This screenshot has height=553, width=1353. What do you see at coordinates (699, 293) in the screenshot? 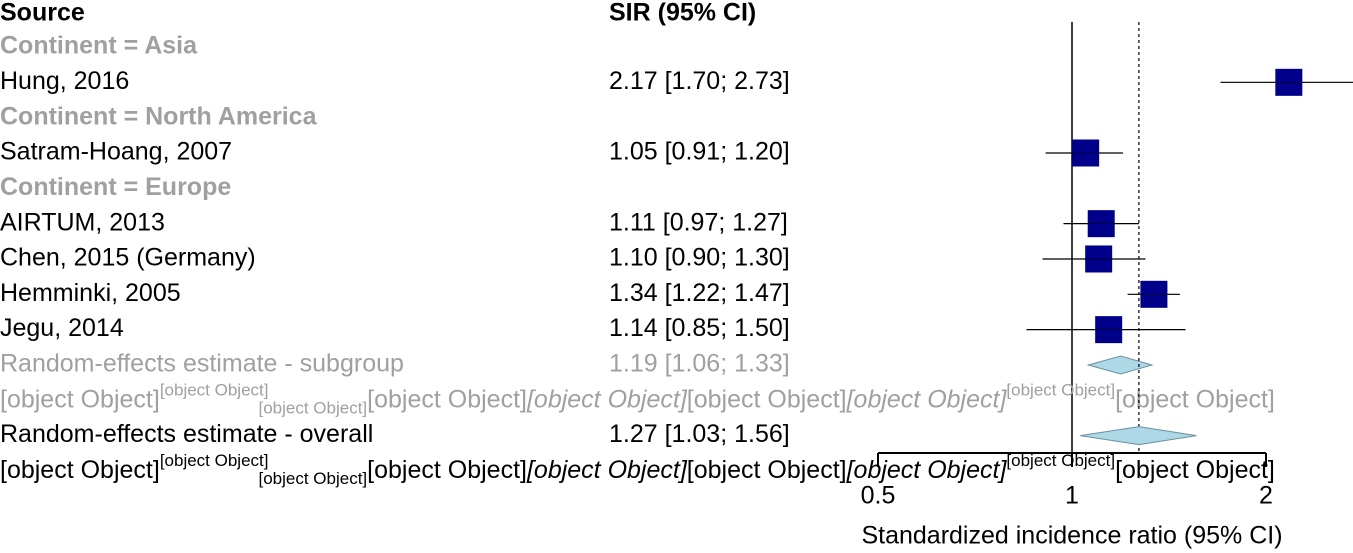
I see `estimate-label: 1.34 [1.22; 1.47]` at bounding box center [699, 293].